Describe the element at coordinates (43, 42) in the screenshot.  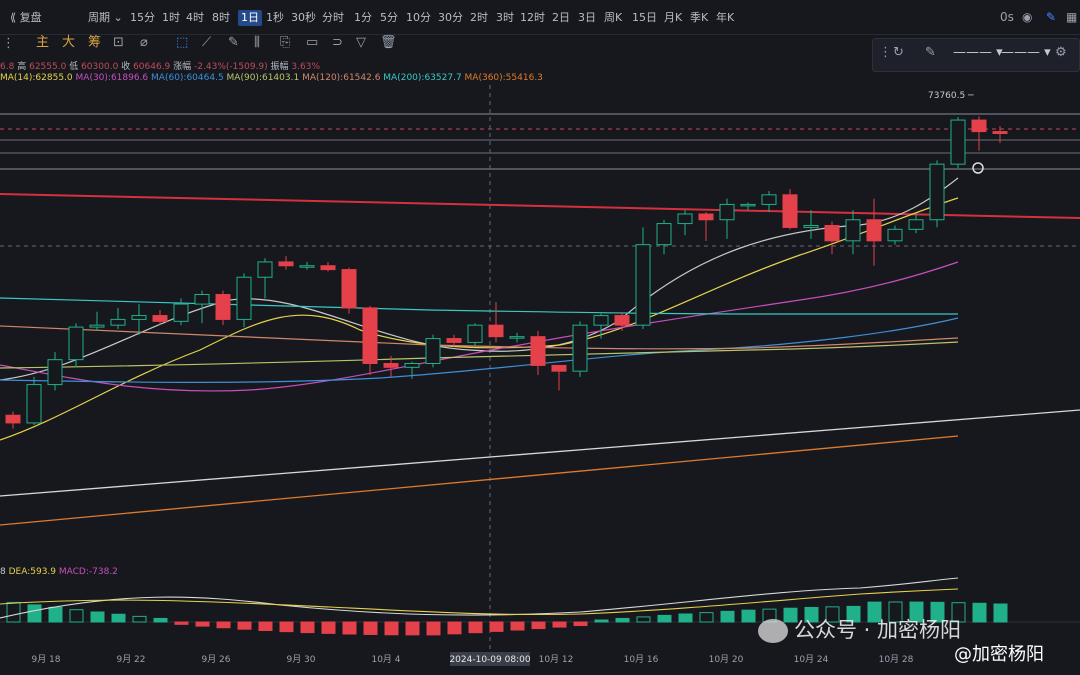
I see `main-chart-button: 主` at that location.